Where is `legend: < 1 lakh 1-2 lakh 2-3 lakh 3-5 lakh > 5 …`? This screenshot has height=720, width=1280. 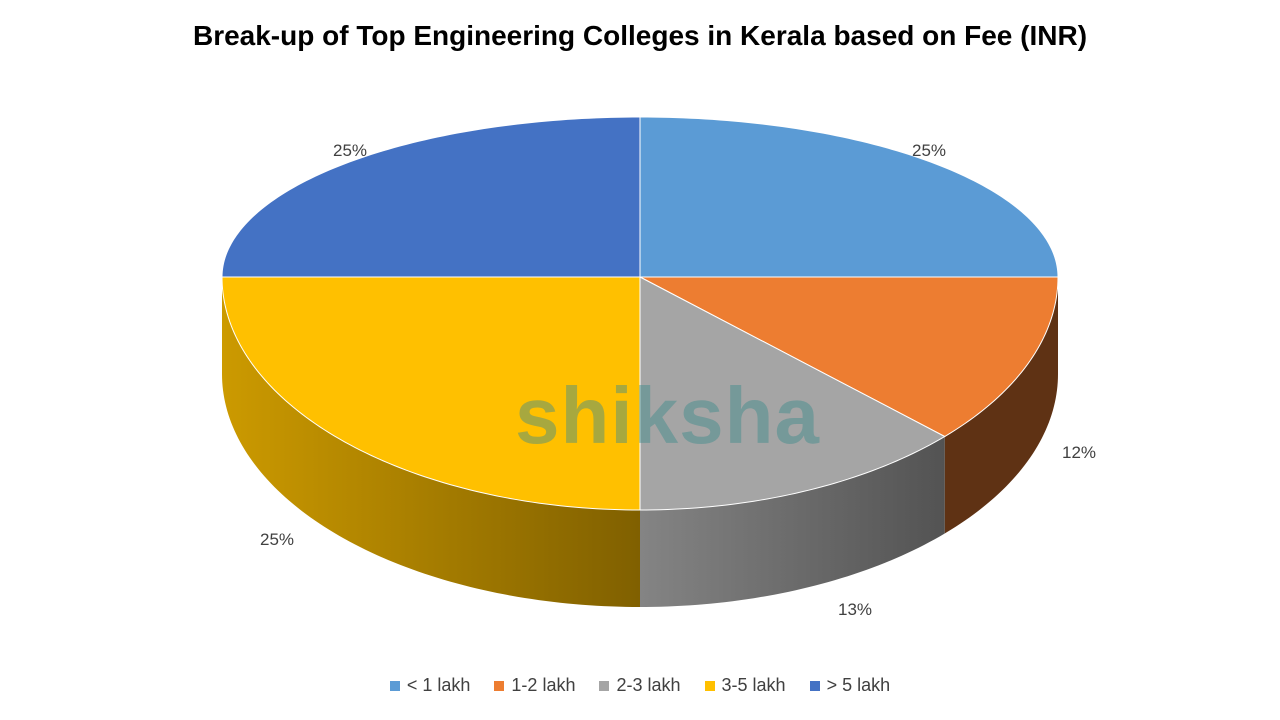 legend: < 1 lakh 1-2 lakh 2-3 lakh 3-5 lakh > 5 … is located at coordinates (640, 685).